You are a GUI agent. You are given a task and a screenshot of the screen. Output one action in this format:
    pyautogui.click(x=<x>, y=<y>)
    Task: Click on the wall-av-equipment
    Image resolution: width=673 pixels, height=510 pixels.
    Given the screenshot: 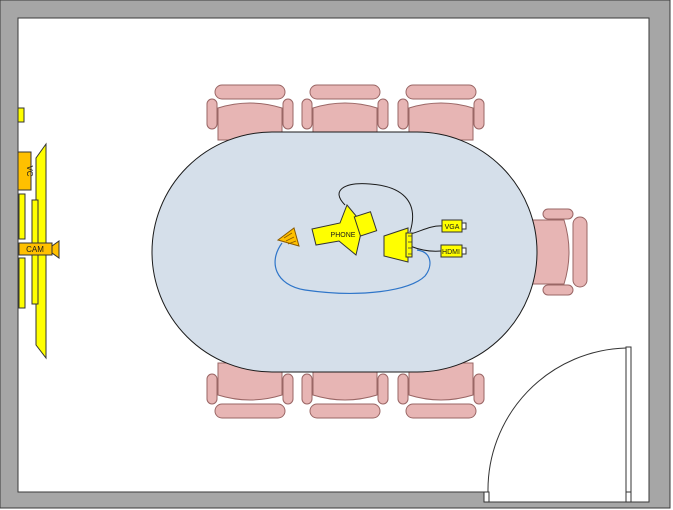 What is the action you would take?
    pyautogui.click(x=32, y=233)
    